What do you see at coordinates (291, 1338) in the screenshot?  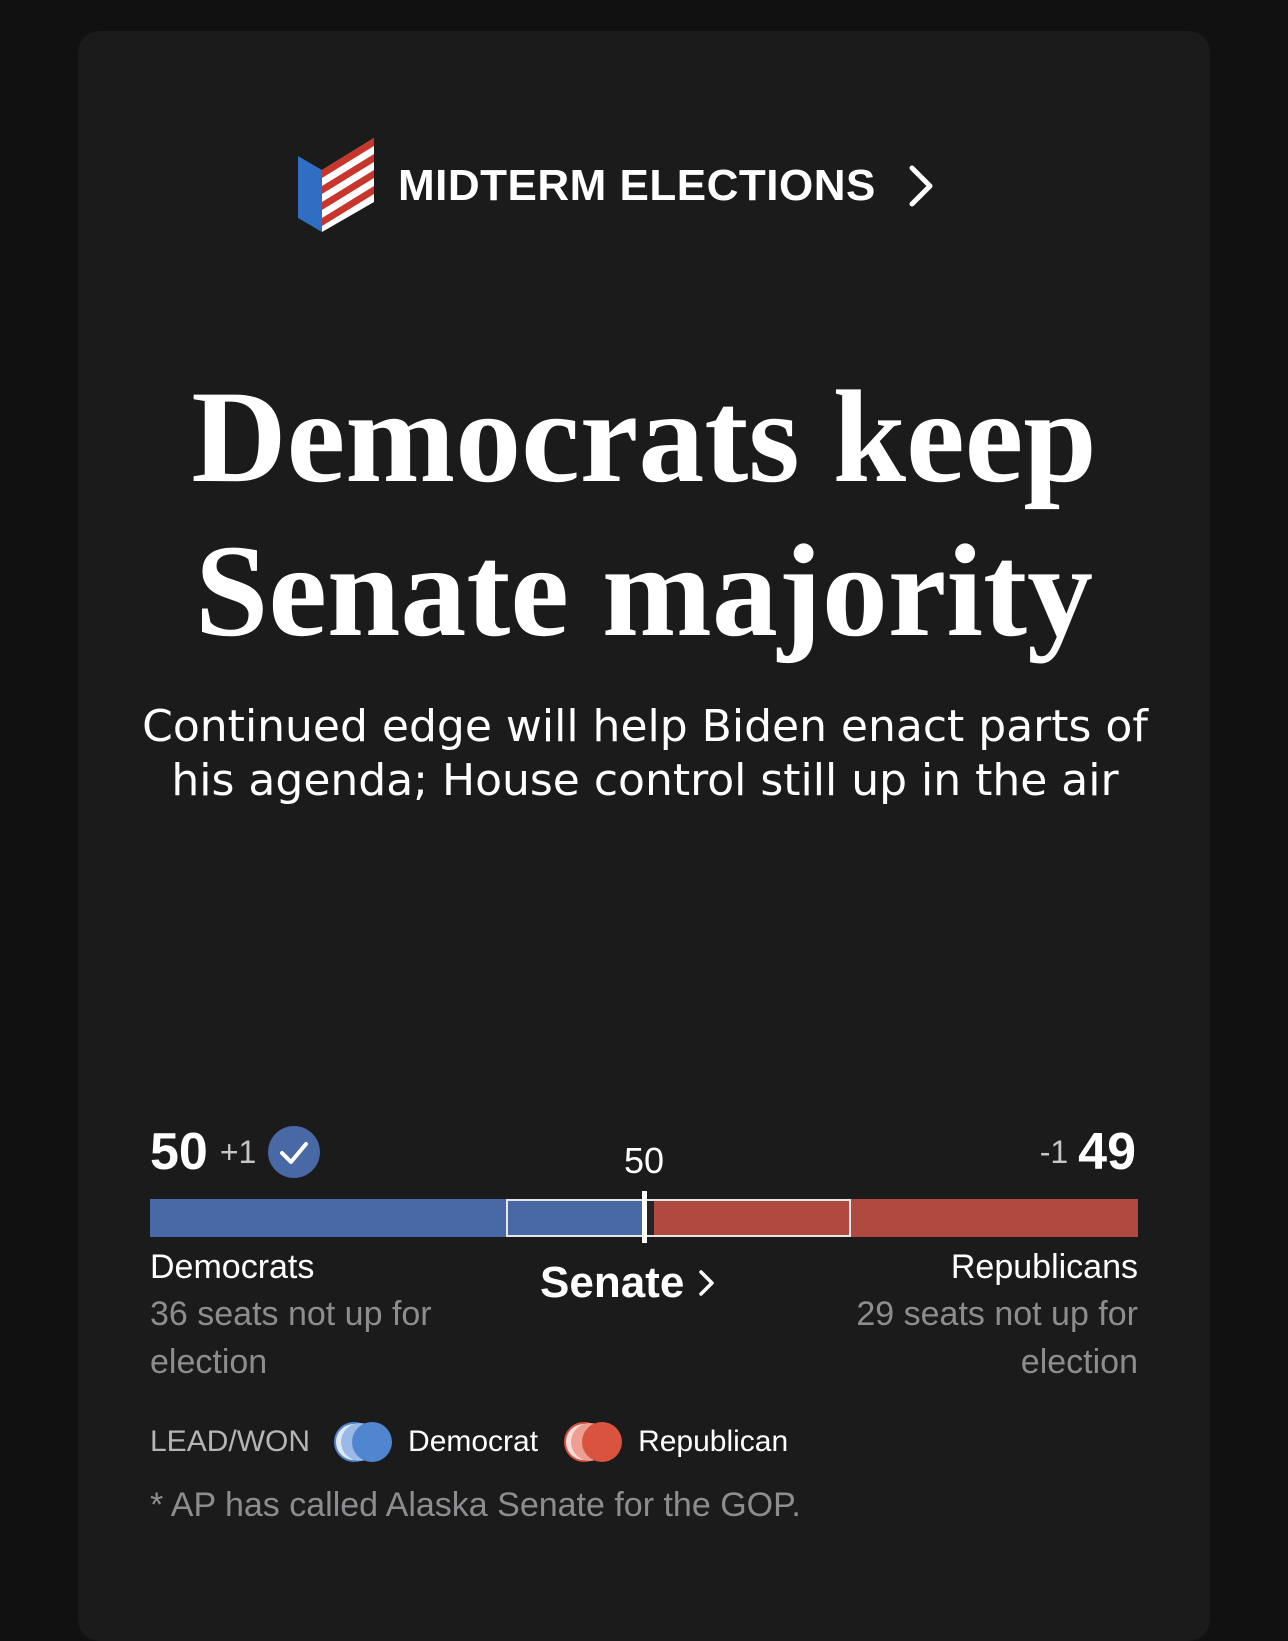 I see `democrat-not-up-note: 36 seats not up for election` at bounding box center [291, 1338].